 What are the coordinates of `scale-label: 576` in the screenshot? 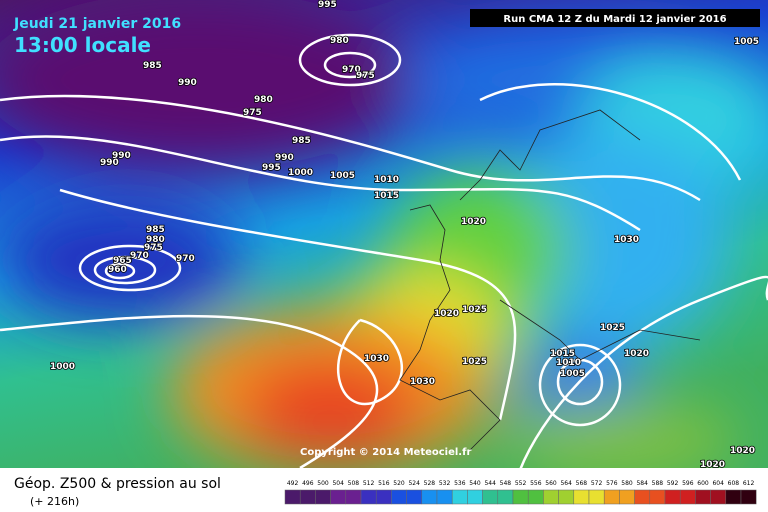 It's located at (612, 483).